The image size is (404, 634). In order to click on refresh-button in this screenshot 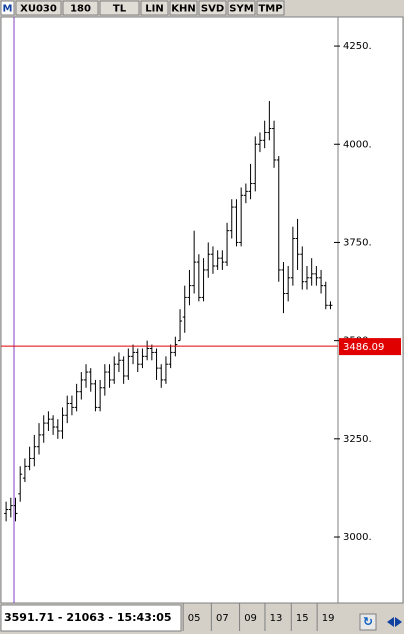, I will do `click(368, 622)`.